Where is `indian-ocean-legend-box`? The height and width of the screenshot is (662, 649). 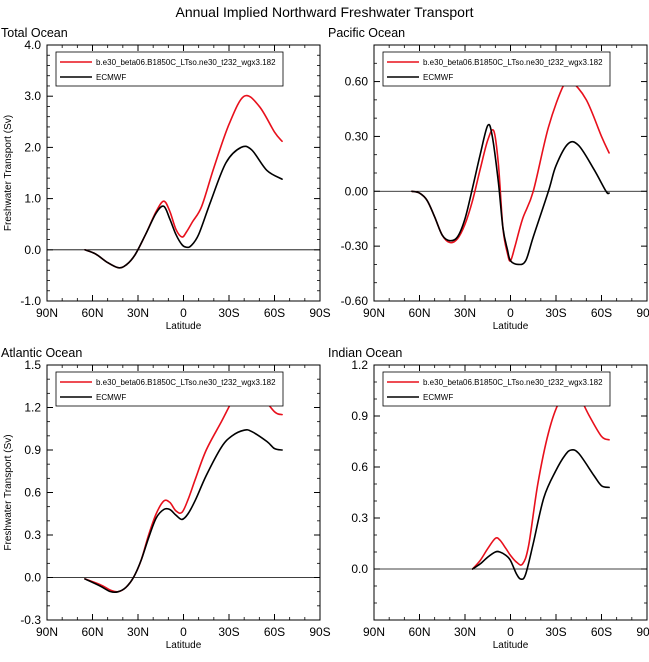
indian-ocean-legend-box is located at coordinates (496, 389).